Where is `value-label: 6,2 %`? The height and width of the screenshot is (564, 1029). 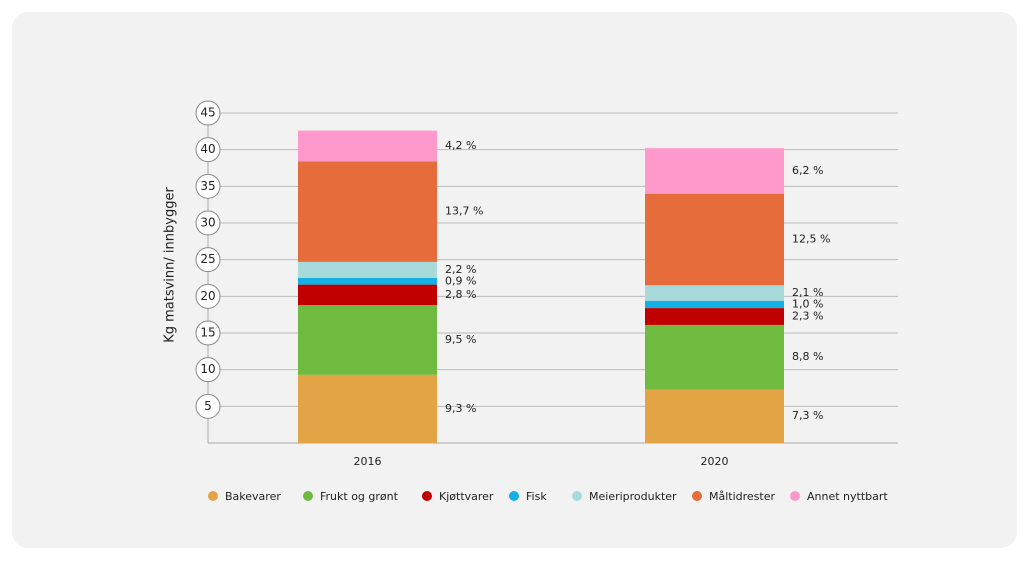 value-label: 6,2 % is located at coordinates (807, 170).